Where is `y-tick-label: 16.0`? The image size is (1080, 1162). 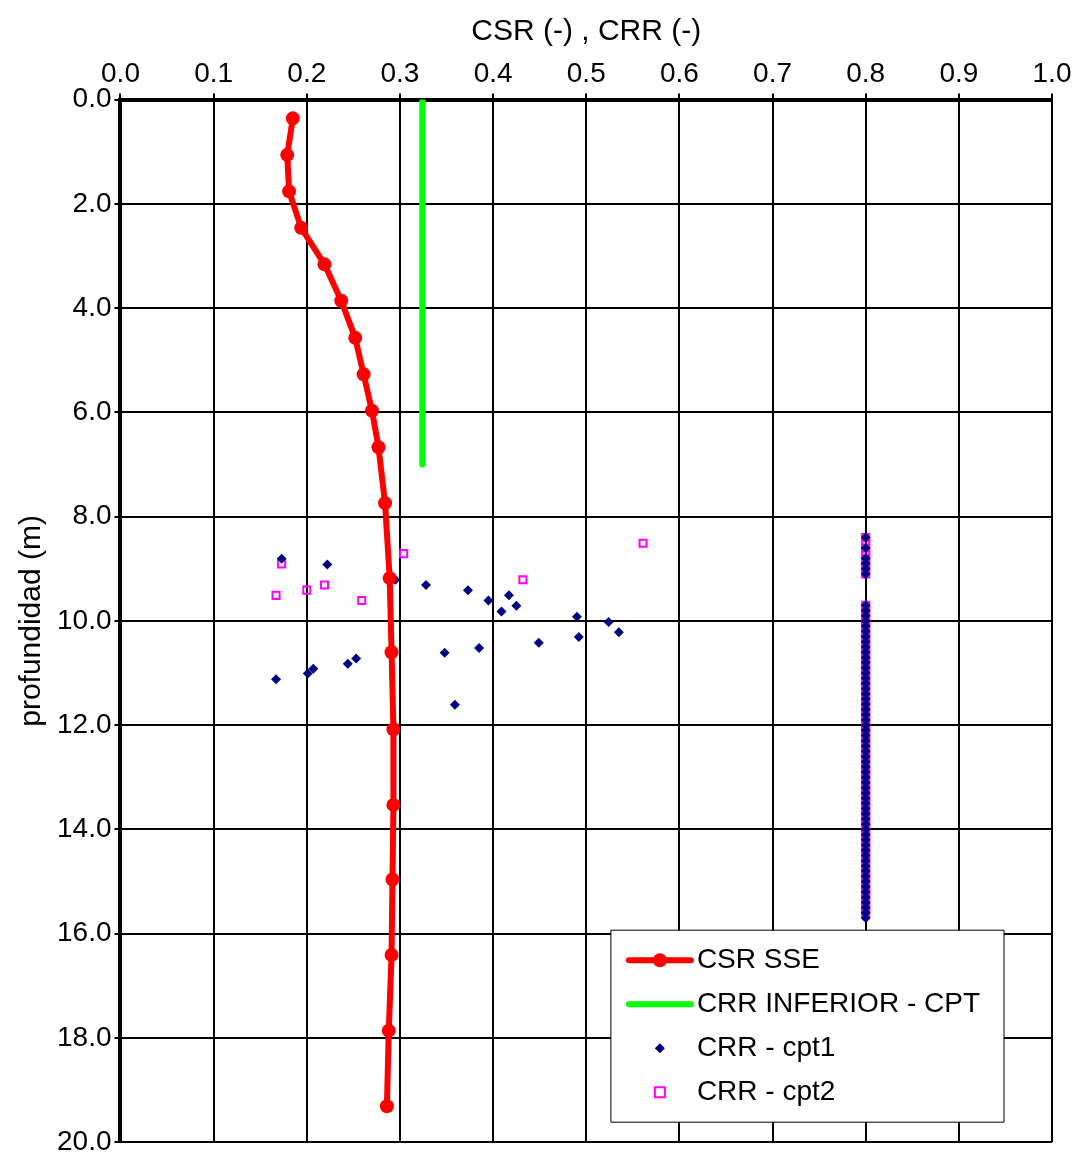
y-tick-label: 16.0 is located at coordinates (84, 932).